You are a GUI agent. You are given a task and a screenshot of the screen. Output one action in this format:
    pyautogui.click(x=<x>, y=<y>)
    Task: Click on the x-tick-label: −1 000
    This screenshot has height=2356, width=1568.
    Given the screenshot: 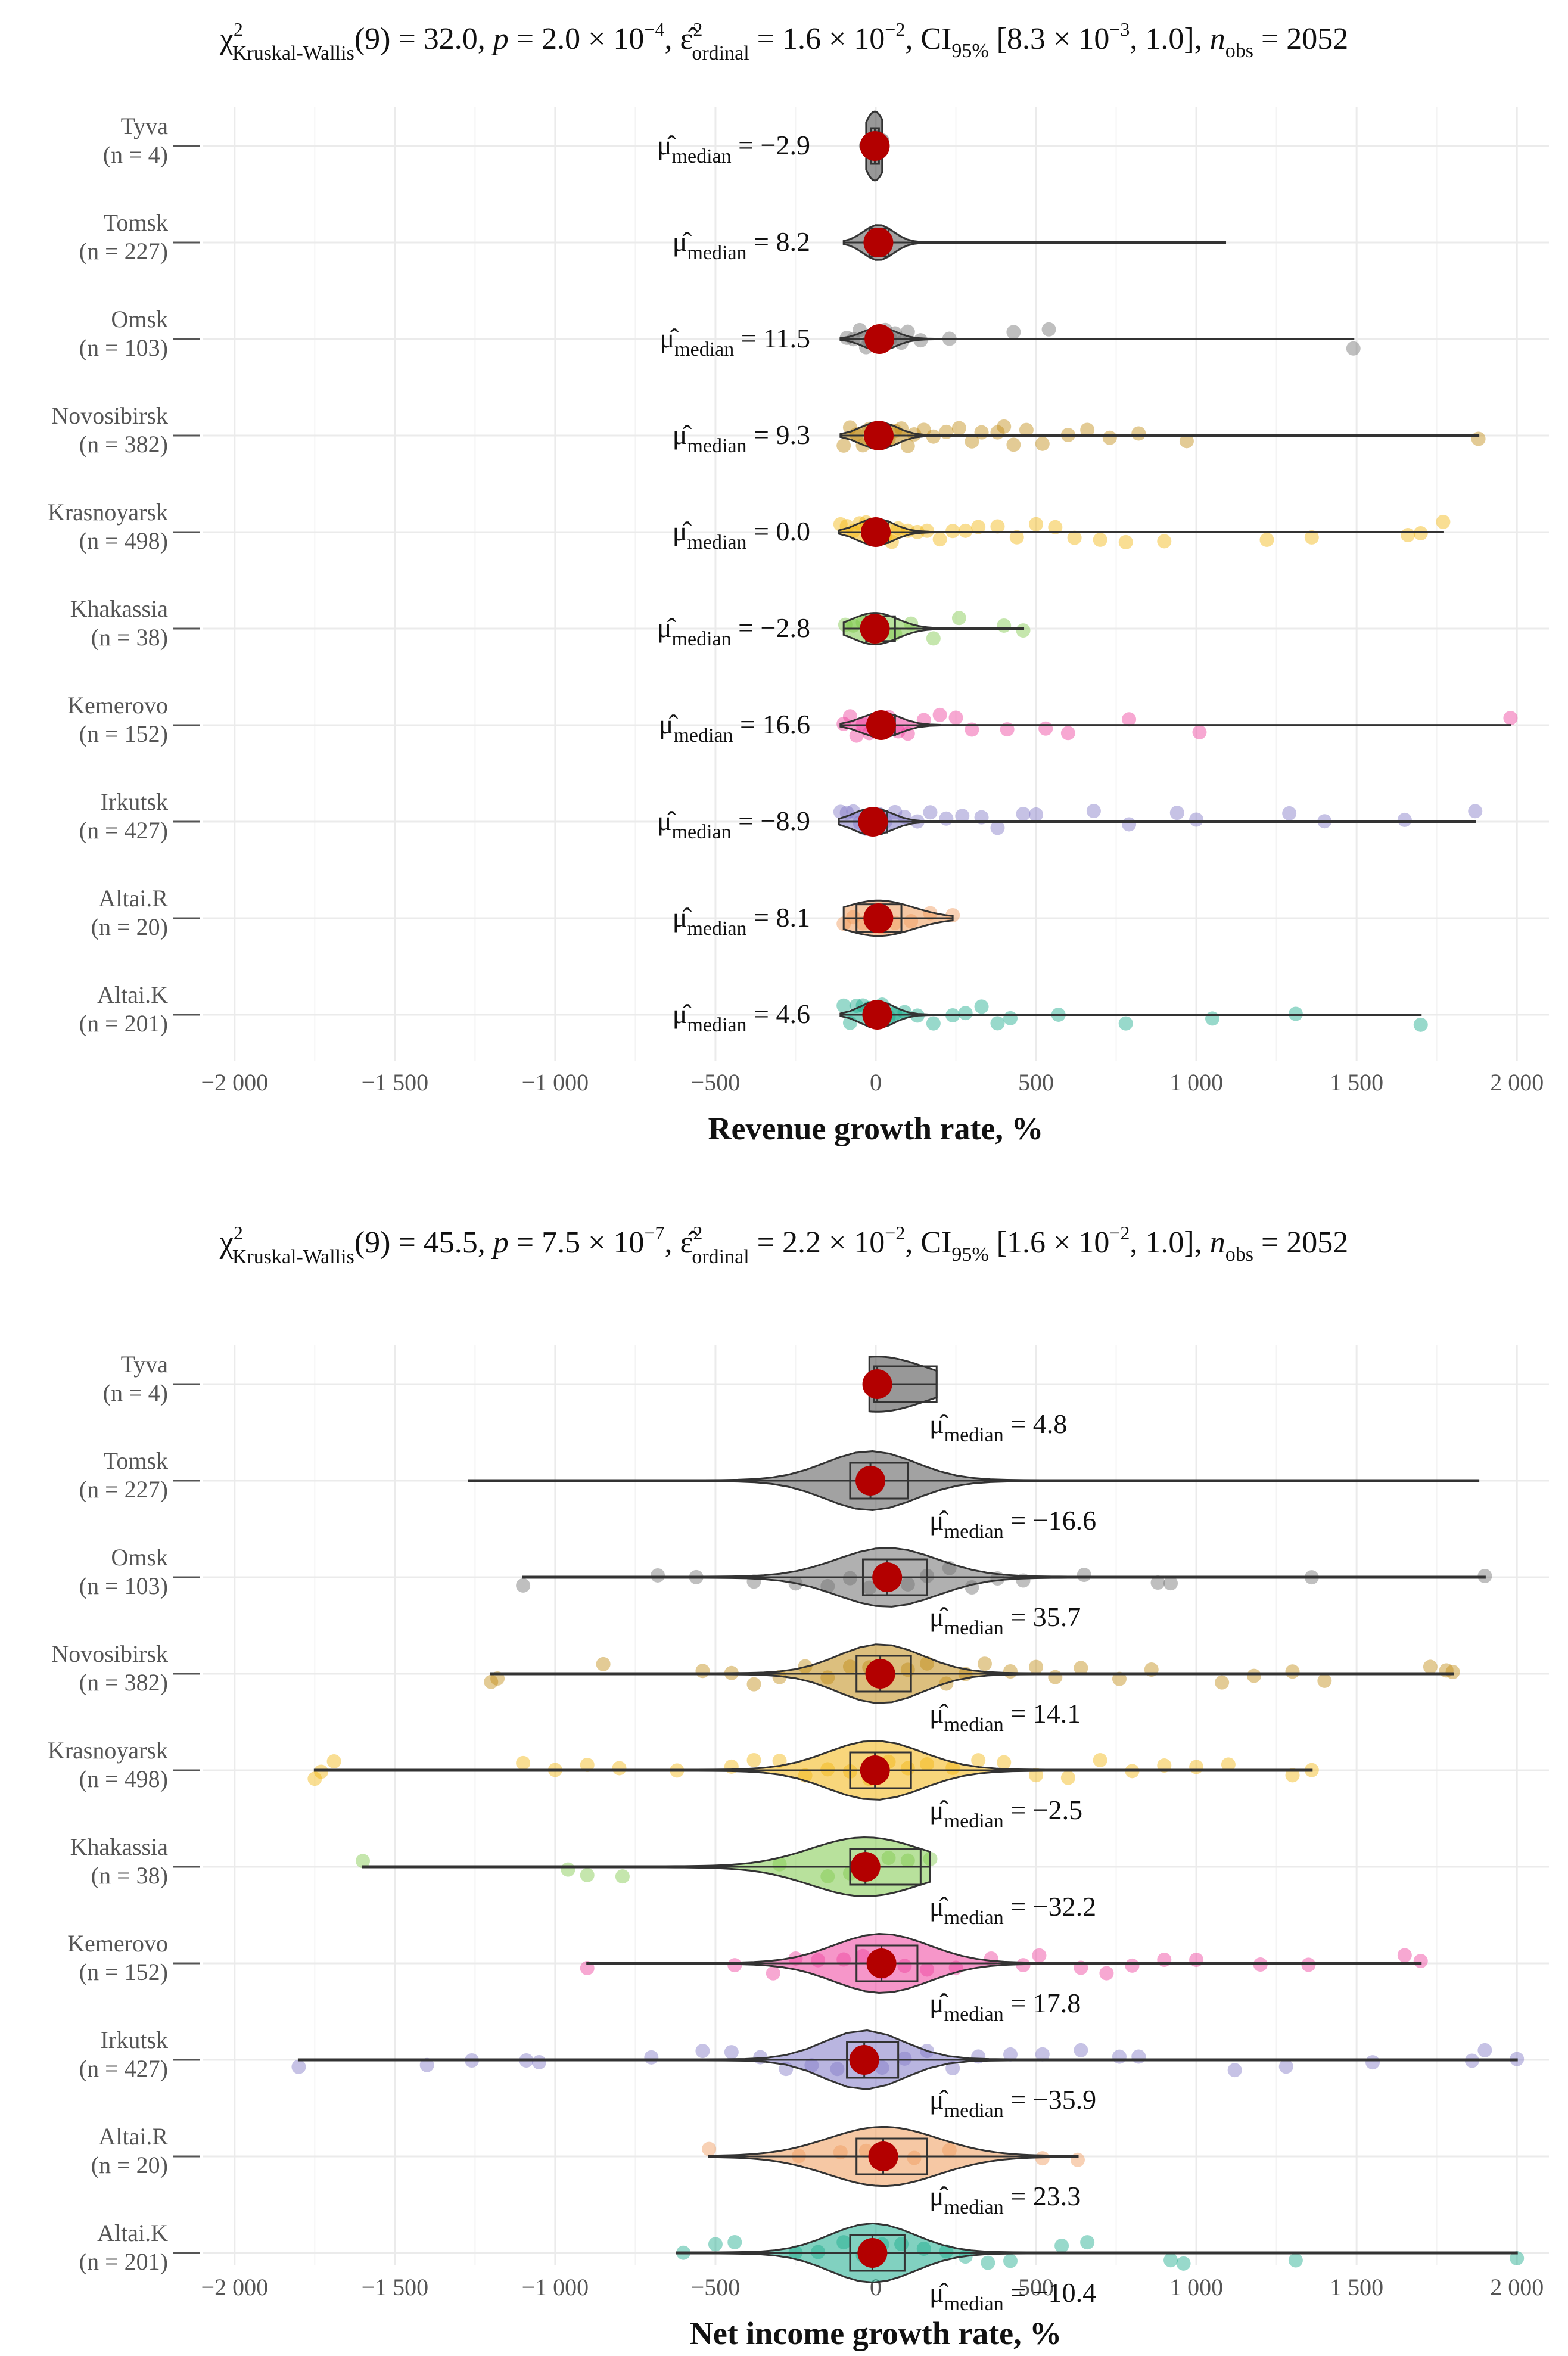 What is the action you would take?
    pyautogui.click(x=555, y=2287)
    